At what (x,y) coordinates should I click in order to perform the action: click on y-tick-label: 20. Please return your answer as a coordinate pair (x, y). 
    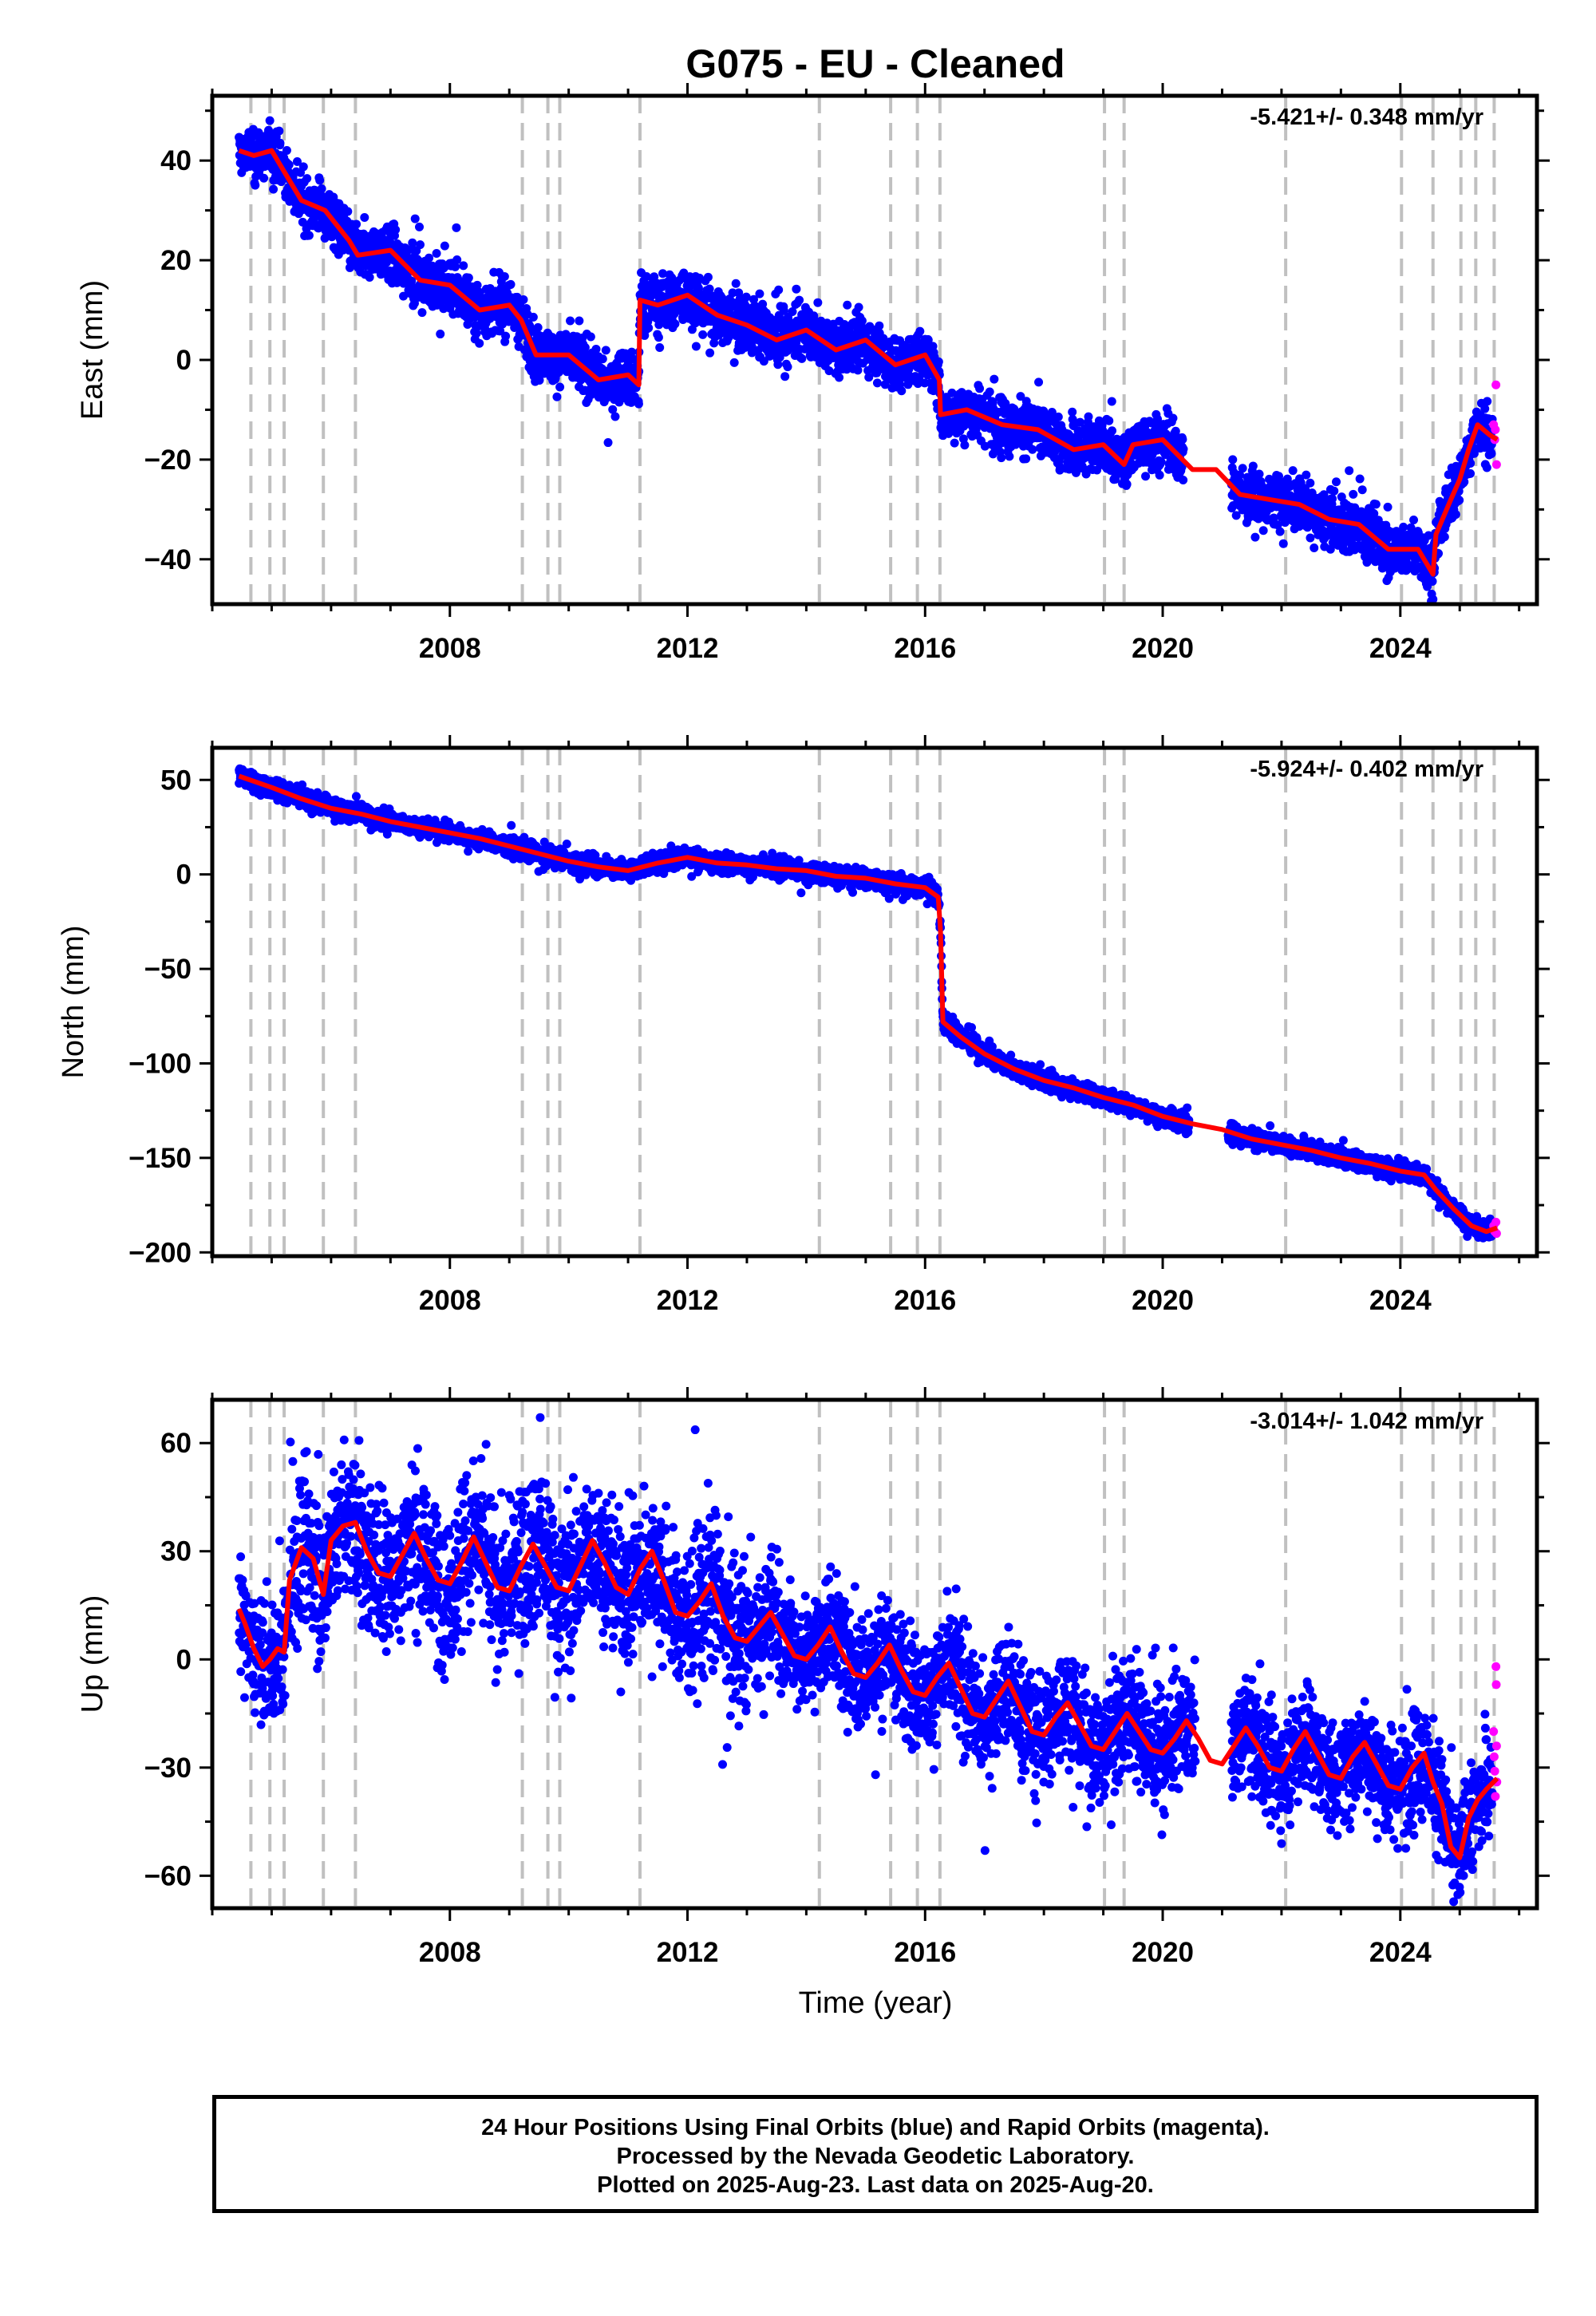
    Looking at the image, I should click on (176, 260).